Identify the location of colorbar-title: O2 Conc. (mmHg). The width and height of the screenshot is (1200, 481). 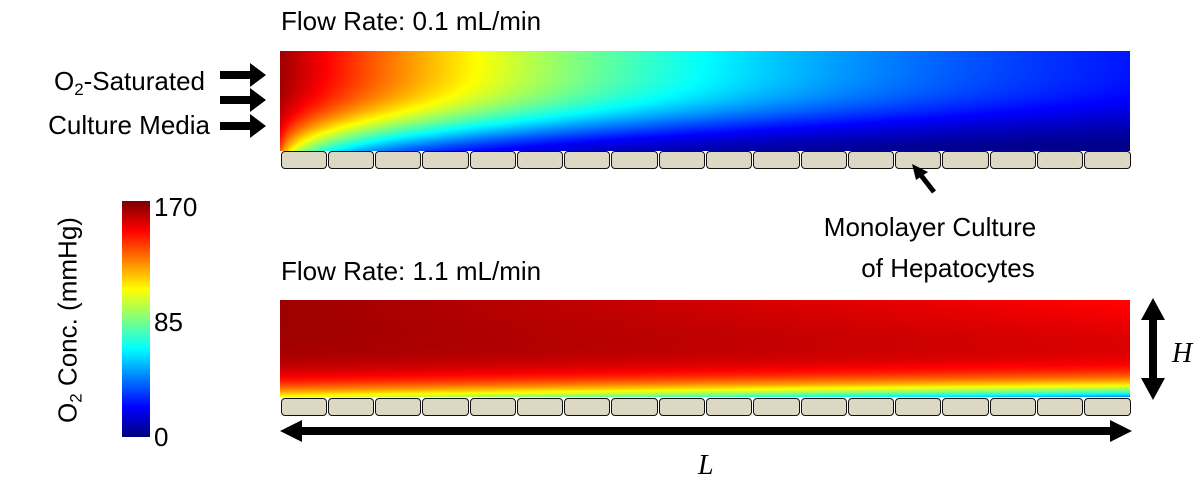
(69, 320).